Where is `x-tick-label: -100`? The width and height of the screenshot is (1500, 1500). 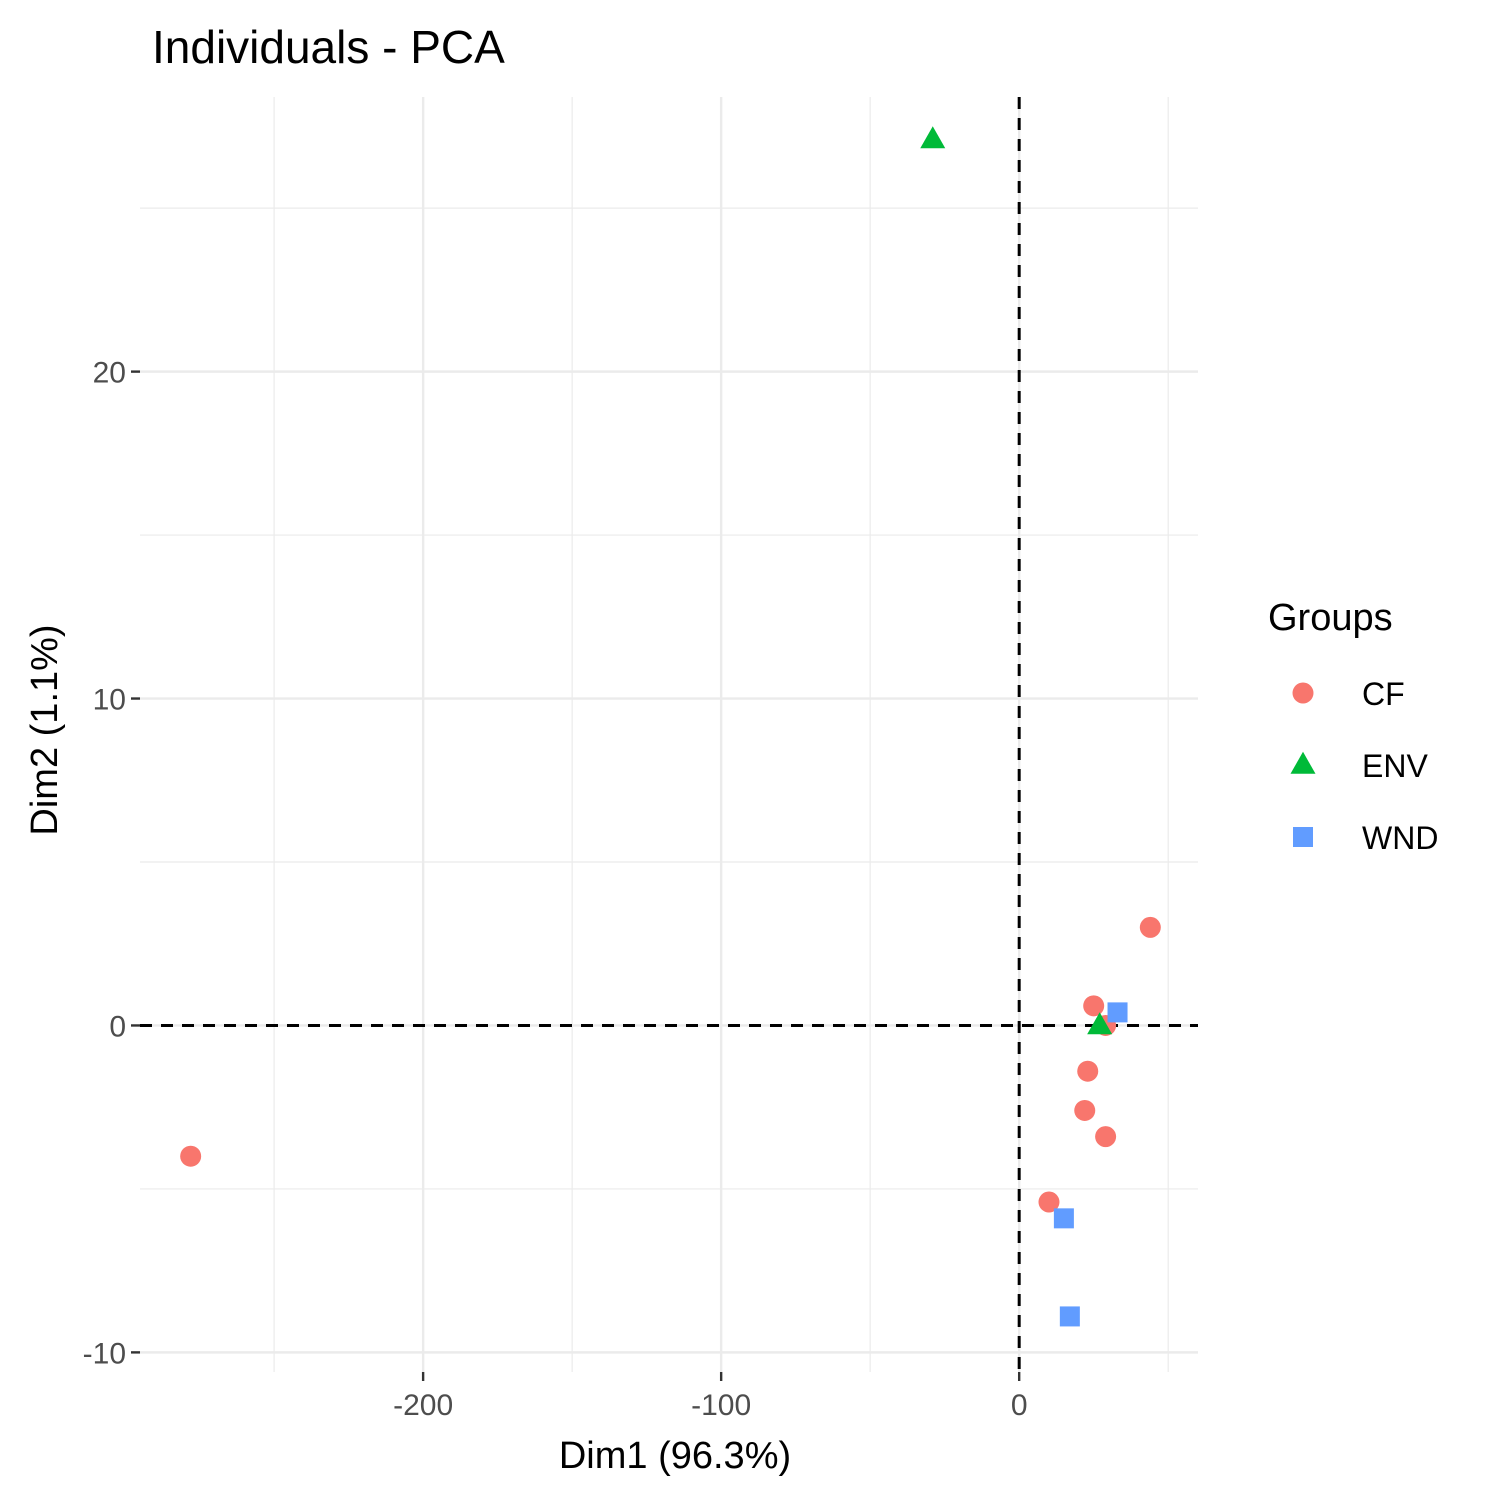
x-tick-label: -100 is located at coordinates (721, 1405).